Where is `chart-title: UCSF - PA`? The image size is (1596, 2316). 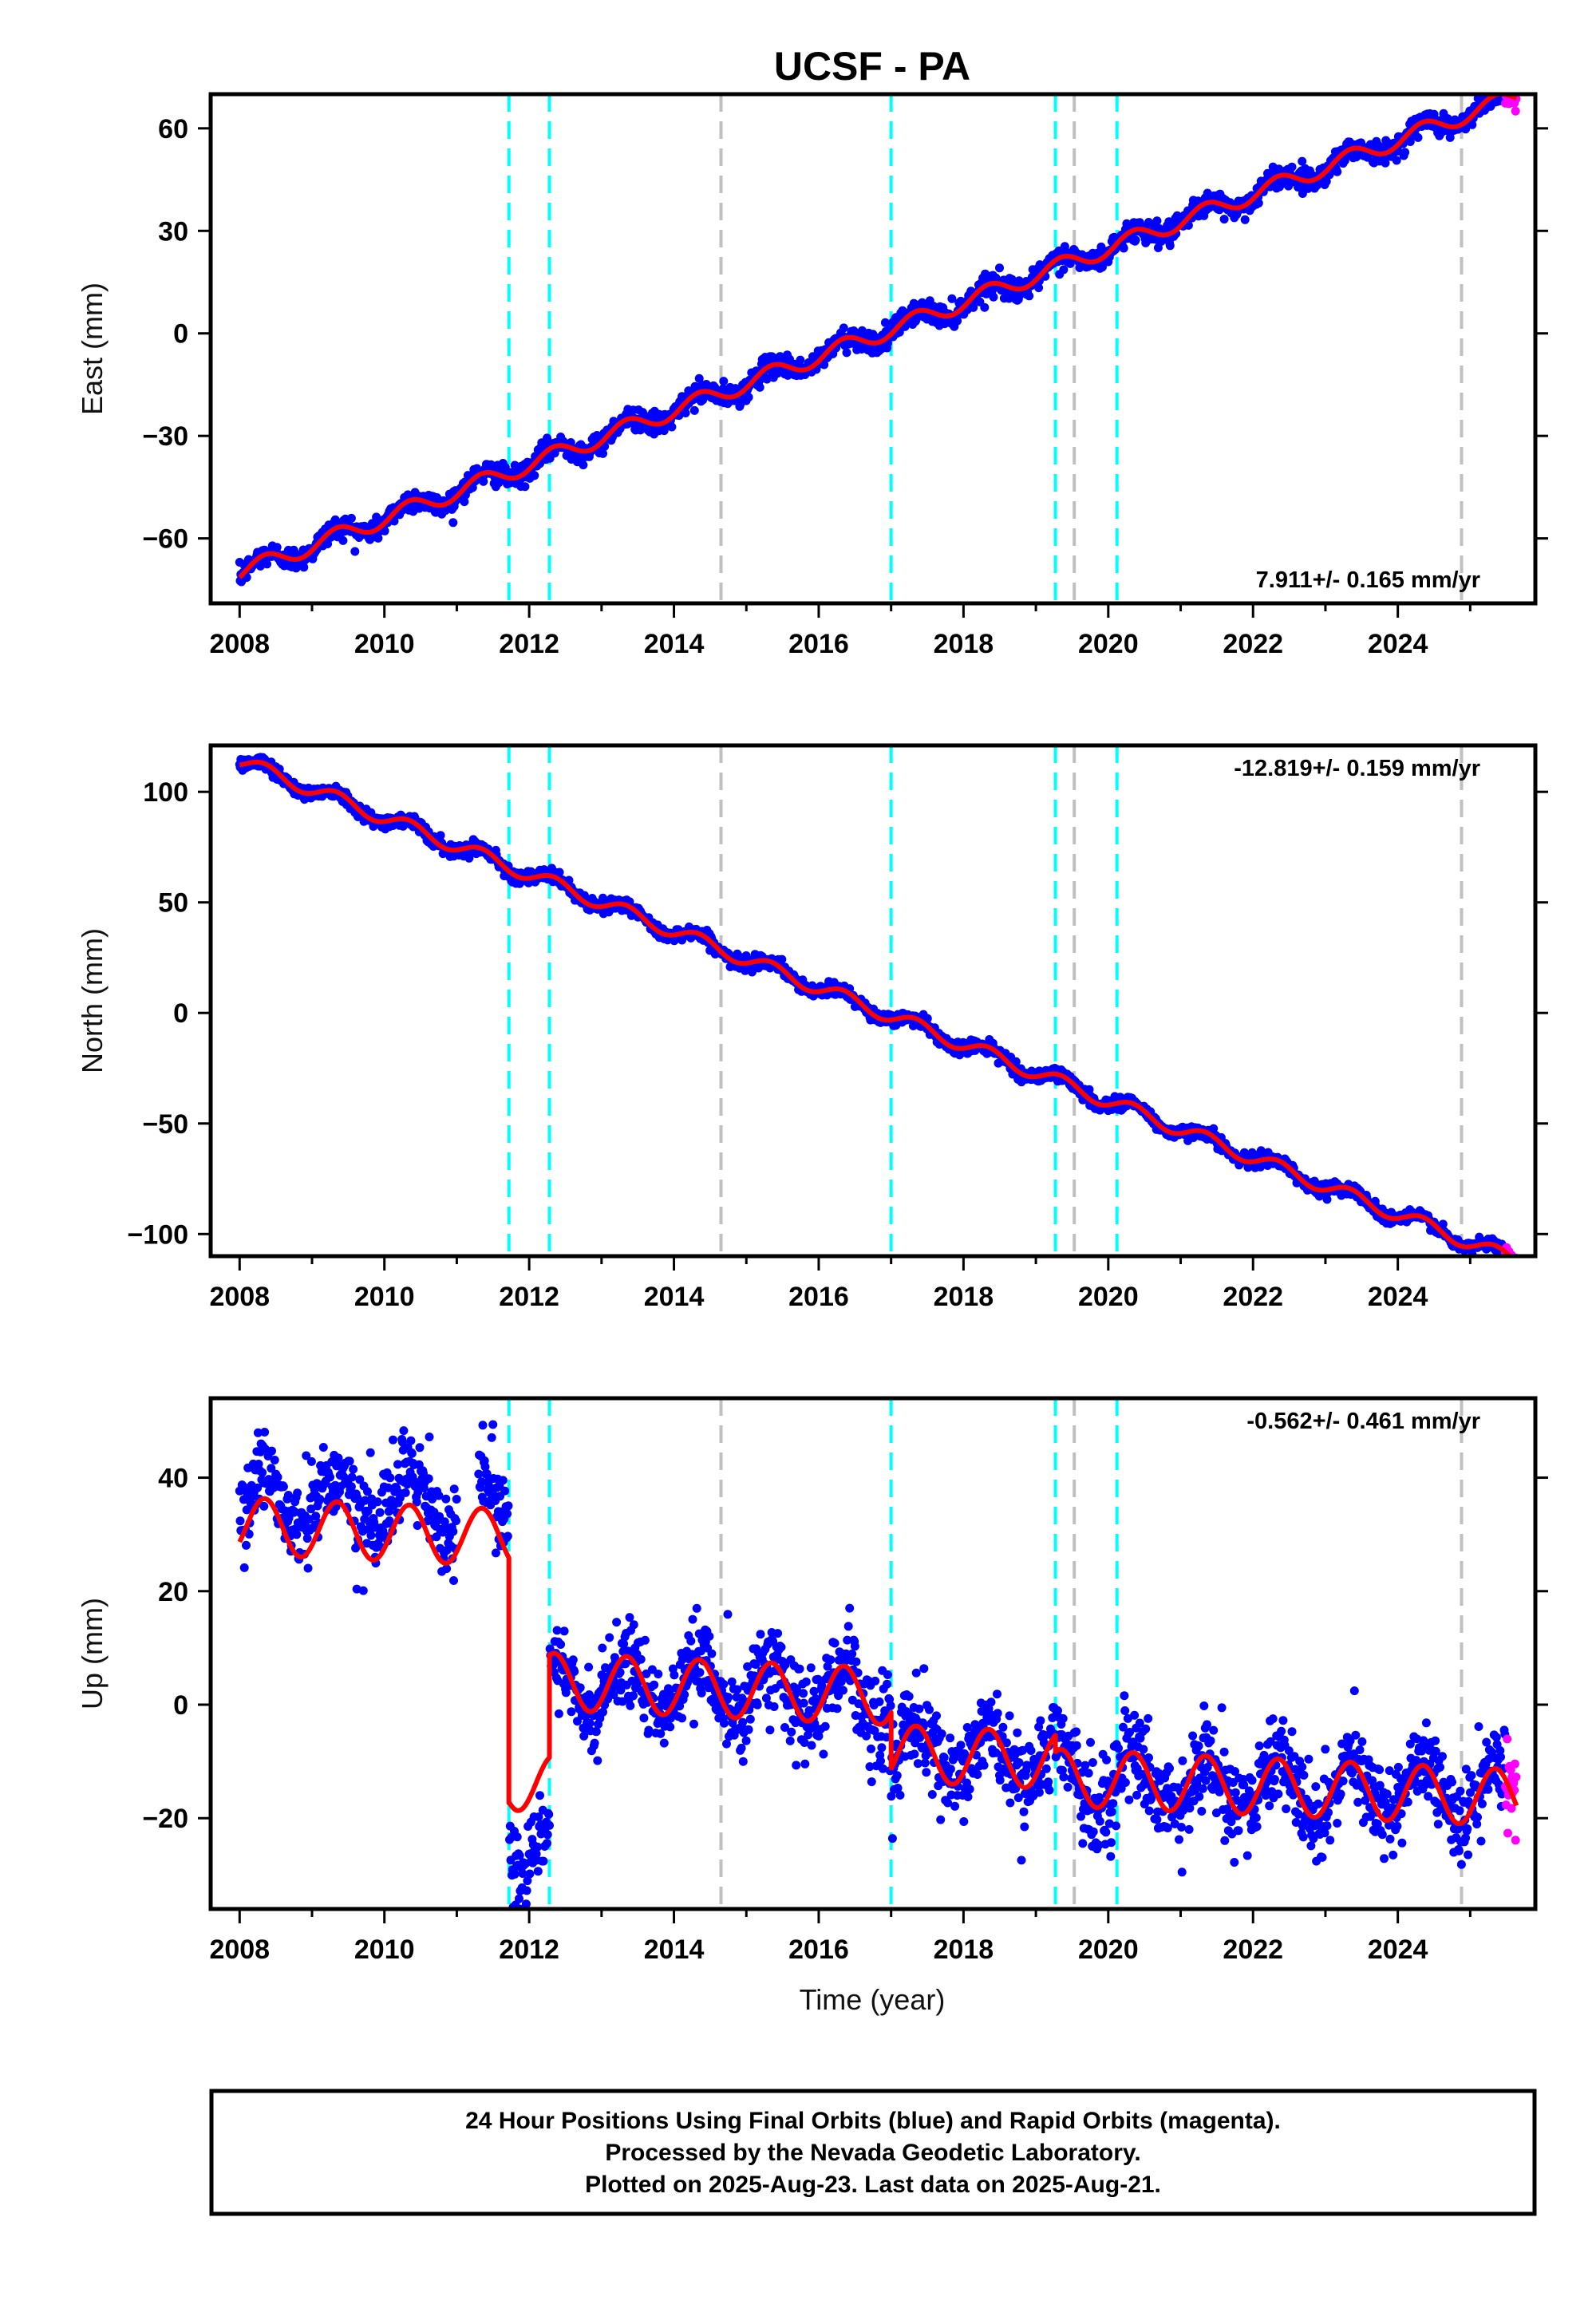
chart-title: UCSF - PA is located at coordinates (872, 66).